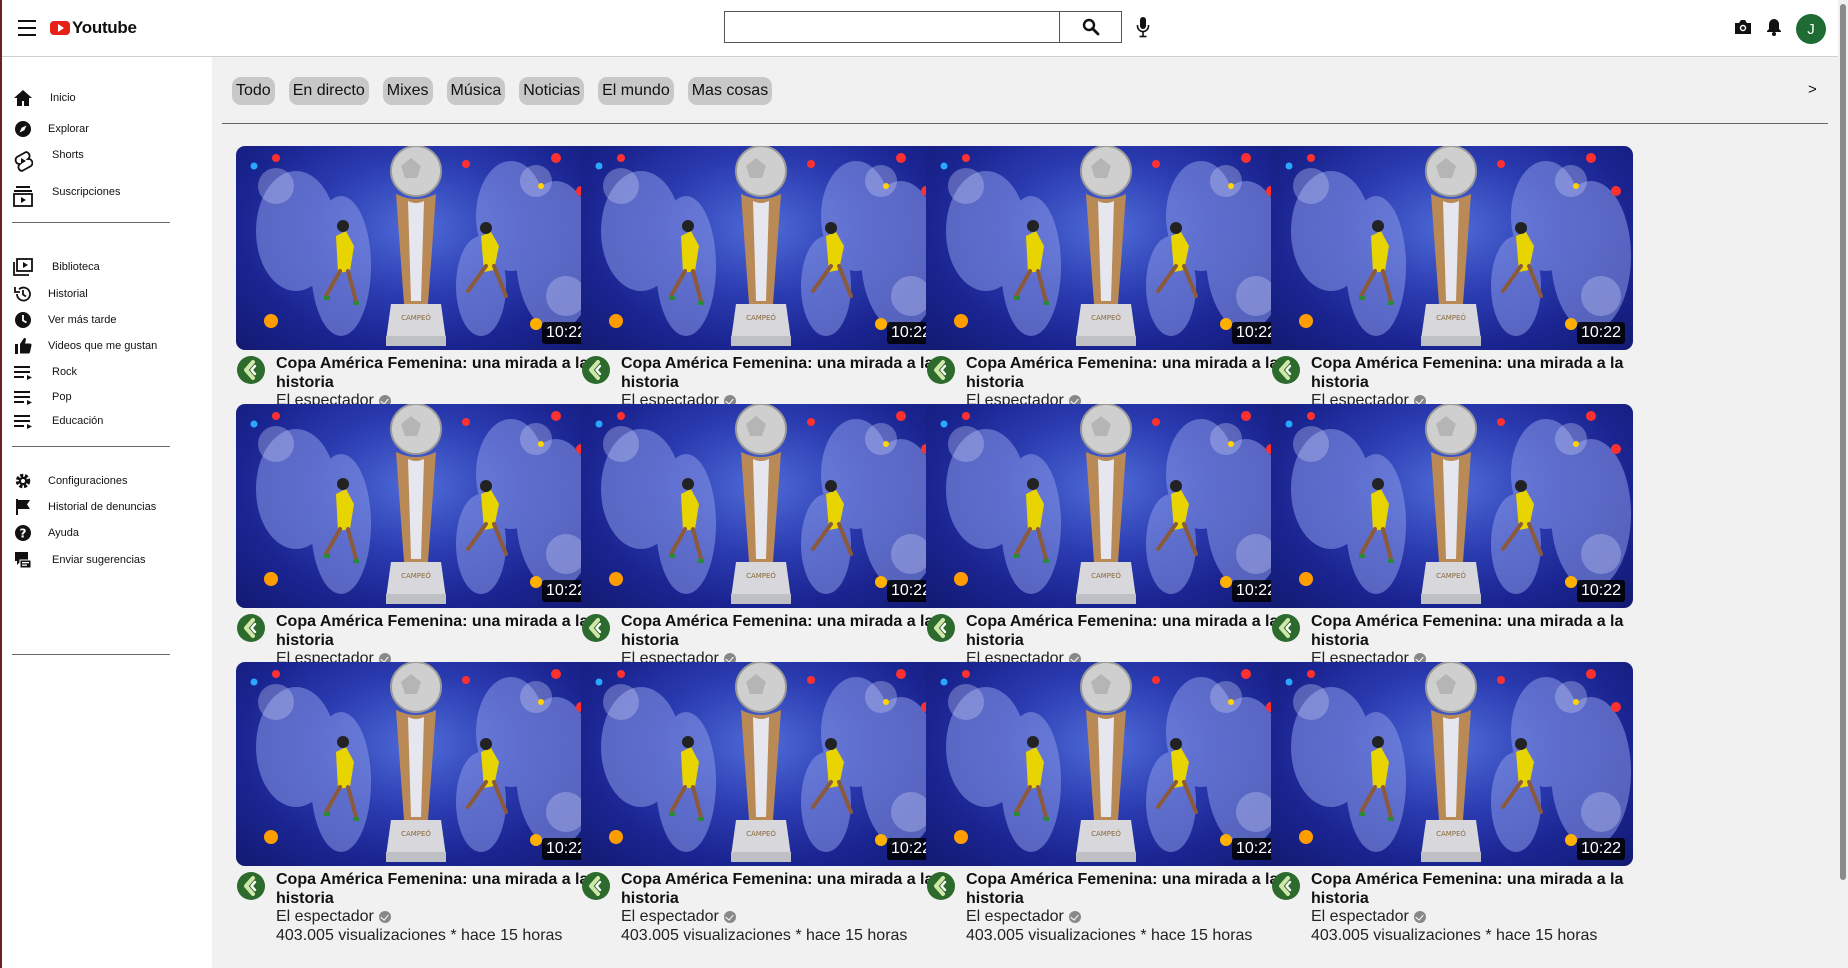 The height and width of the screenshot is (968, 1848). What do you see at coordinates (552, 91) in the screenshot?
I see `chip-noticias: Noticias` at bounding box center [552, 91].